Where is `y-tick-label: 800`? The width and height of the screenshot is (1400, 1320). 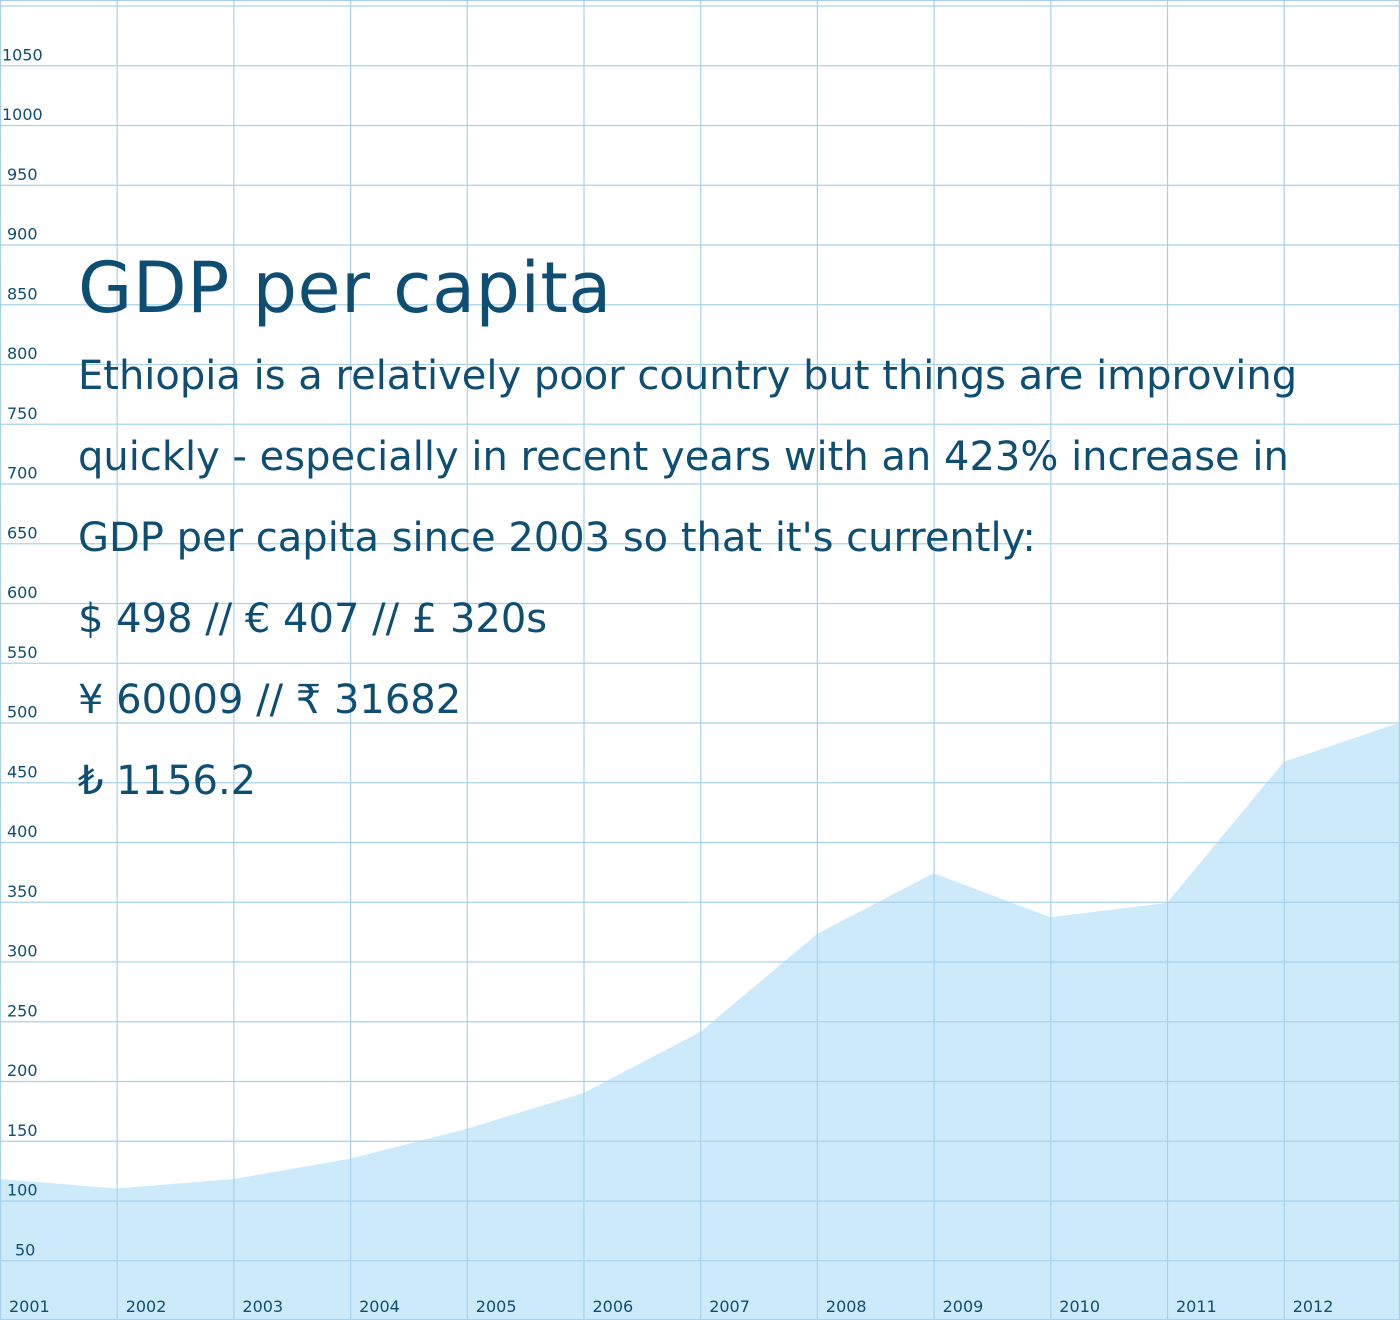
y-tick-label: 800 is located at coordinates (22, 353).